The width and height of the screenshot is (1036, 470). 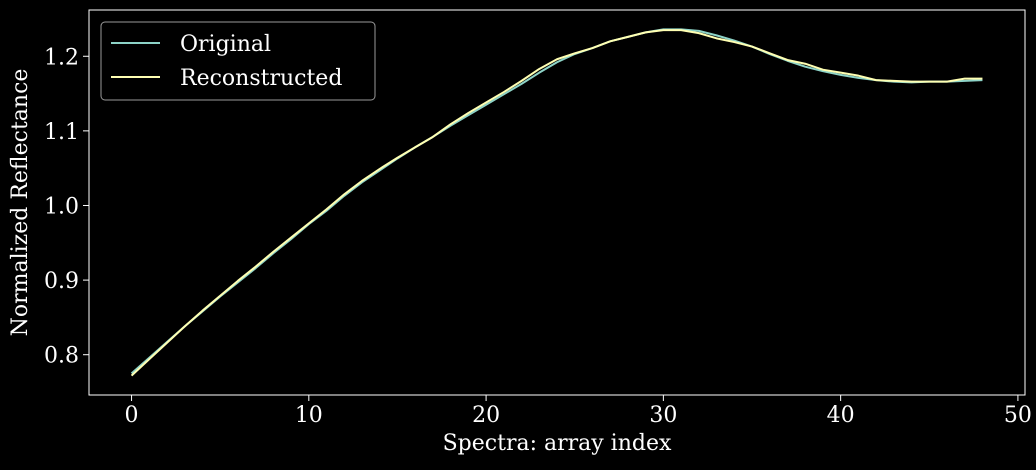 I want to click on y-axis: 0.8 0.9 1.0 1.1 1.2, so click(x=66, y=207).